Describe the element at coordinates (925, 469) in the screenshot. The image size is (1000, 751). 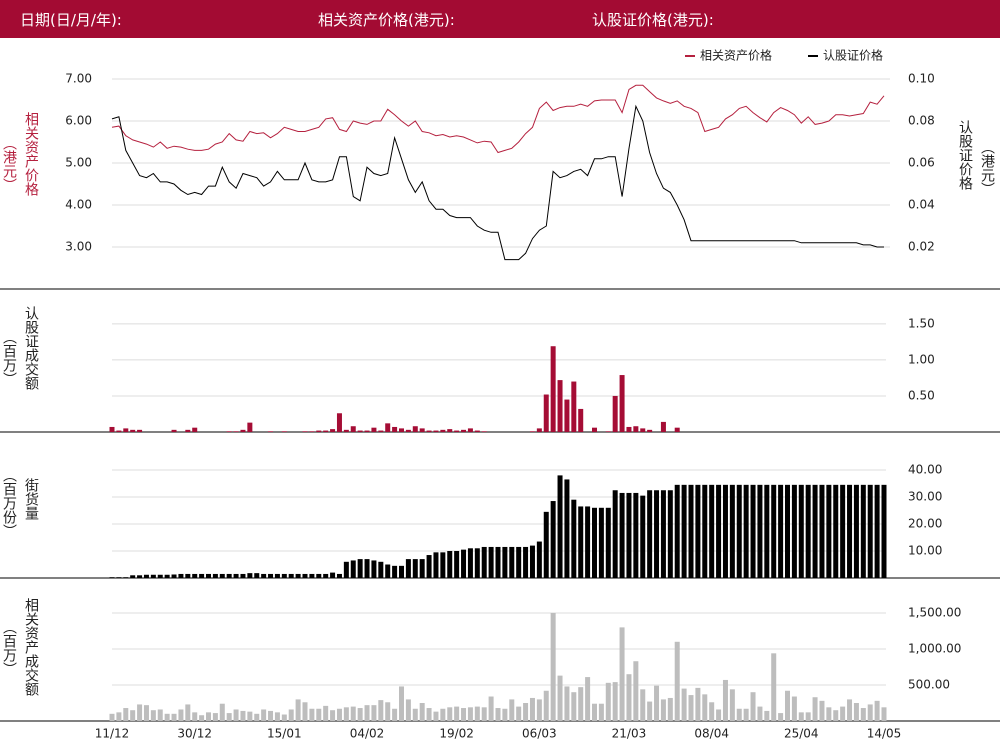
I see `y-tick-label: 40.00` at that location.